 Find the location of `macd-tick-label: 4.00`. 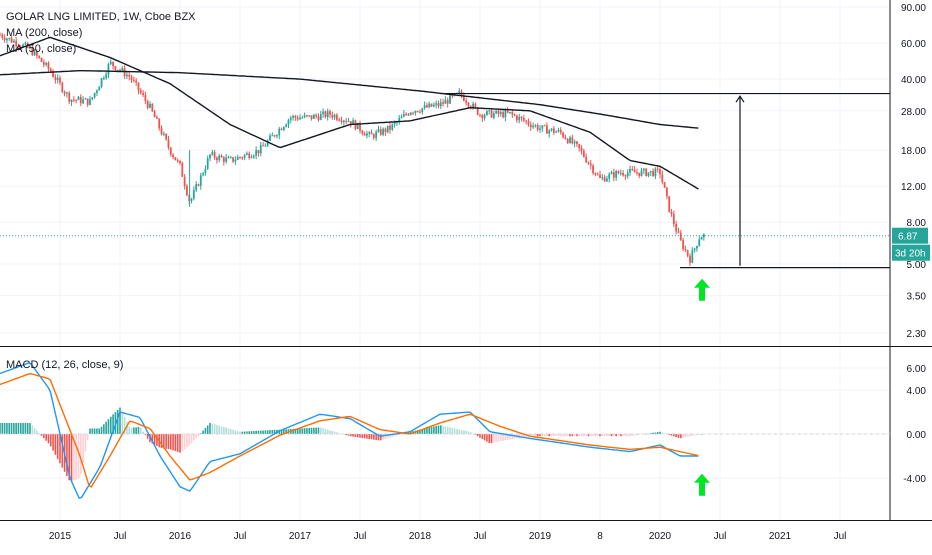

macd-tick-label: 4.00 is located at coordinates (917, 391).